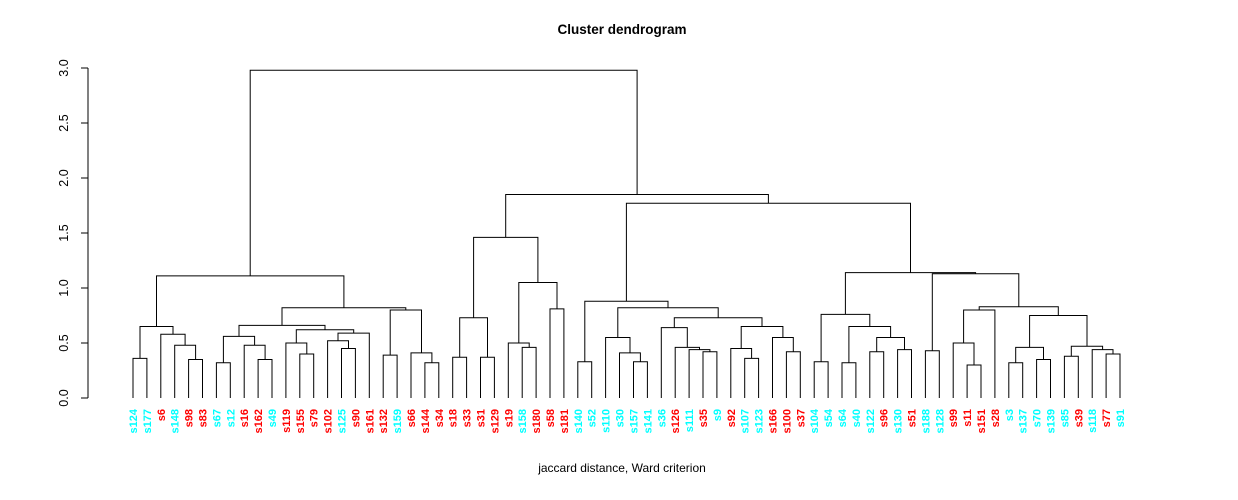 This screenshot has height=500, width=1238. What do you see at coordinates (64, 122) in the screenshot?
I see `y-tick-label: 2.5` at bounding box center [64, 122].